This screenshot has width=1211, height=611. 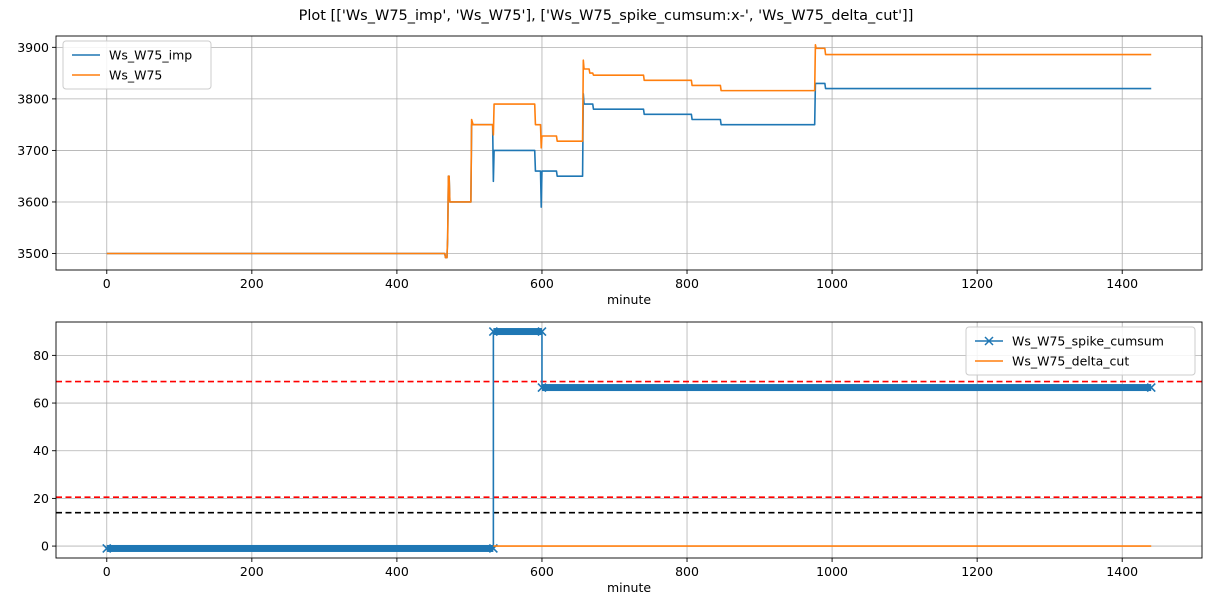 What do you see at coordinates (33, 98) in the screenshot?
I see `y-tick-label: 3800` at bounding box center [33, 98].